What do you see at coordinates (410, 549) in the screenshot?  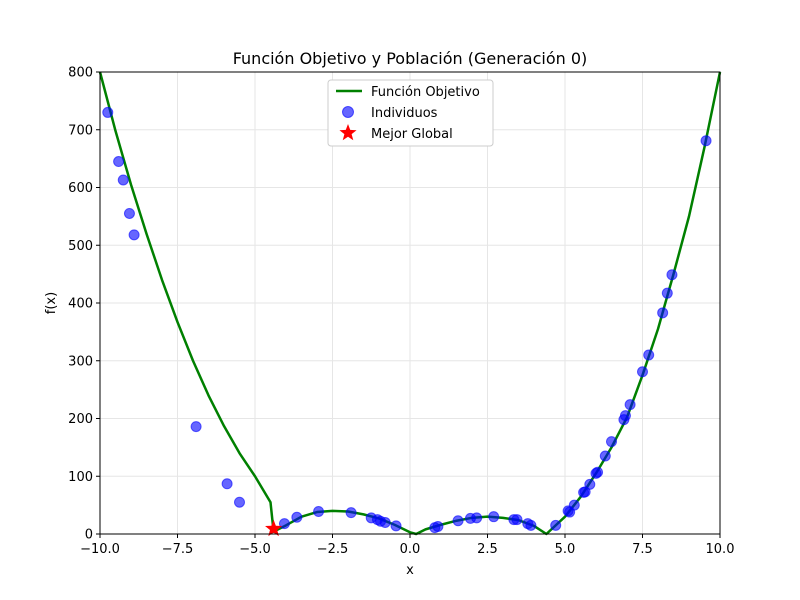 I see `x-tick-label-4: 0.0` at bounding box center [410, 549].